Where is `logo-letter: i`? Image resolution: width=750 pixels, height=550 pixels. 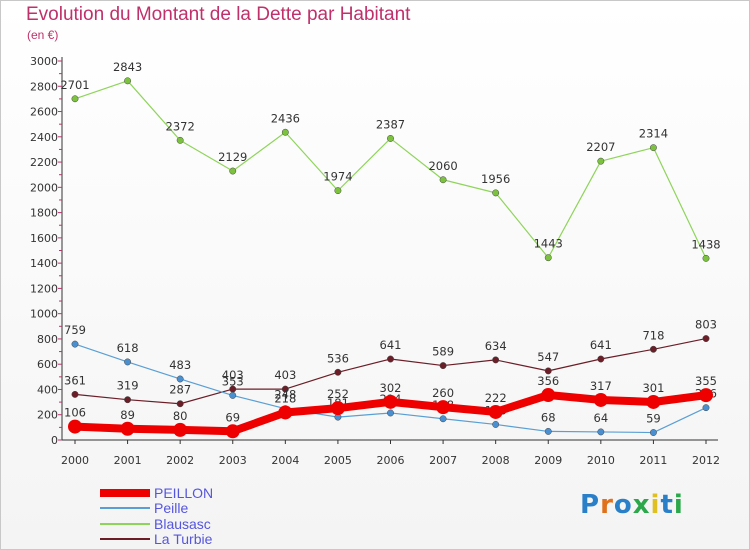
logo-letter: i is located at coordinates (655, 505).